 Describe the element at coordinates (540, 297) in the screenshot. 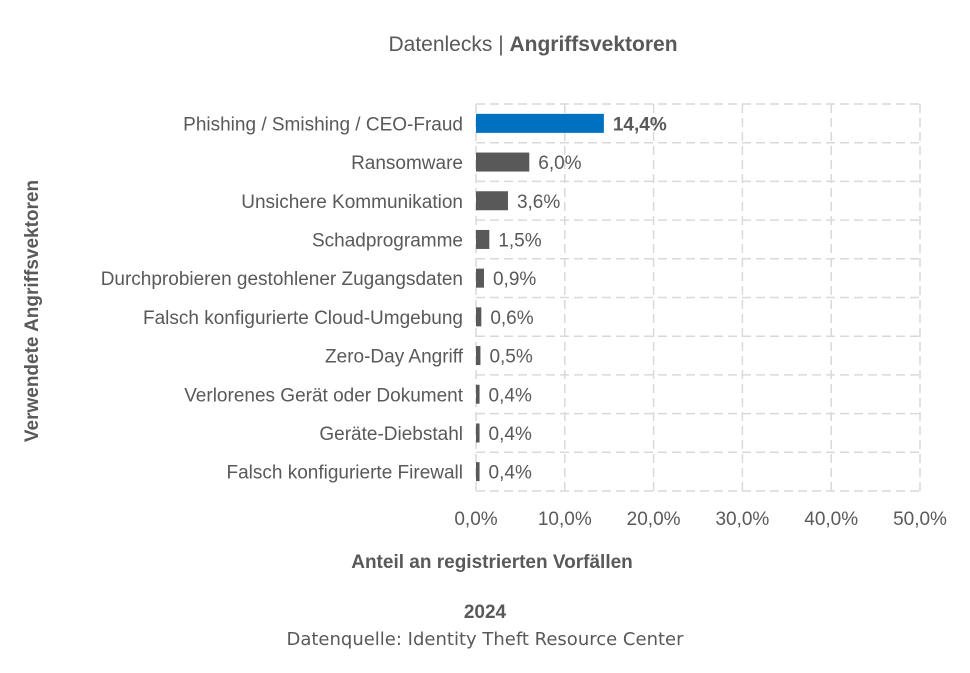

I see `bars` at that location.